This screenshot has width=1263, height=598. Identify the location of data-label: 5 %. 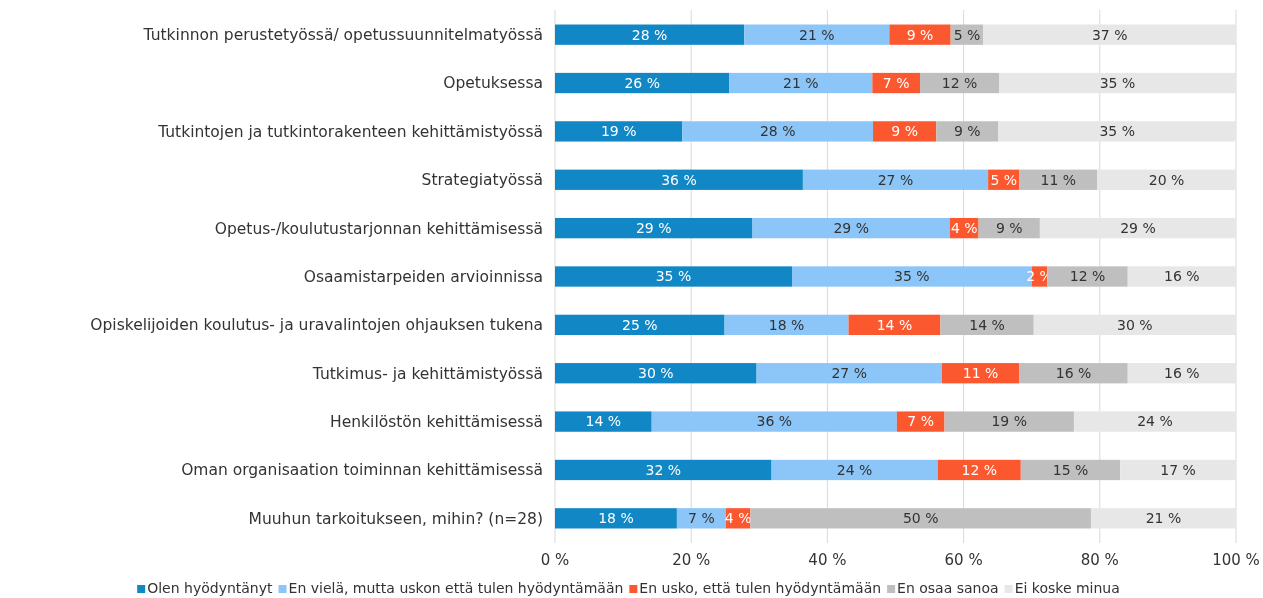
(967, 34).